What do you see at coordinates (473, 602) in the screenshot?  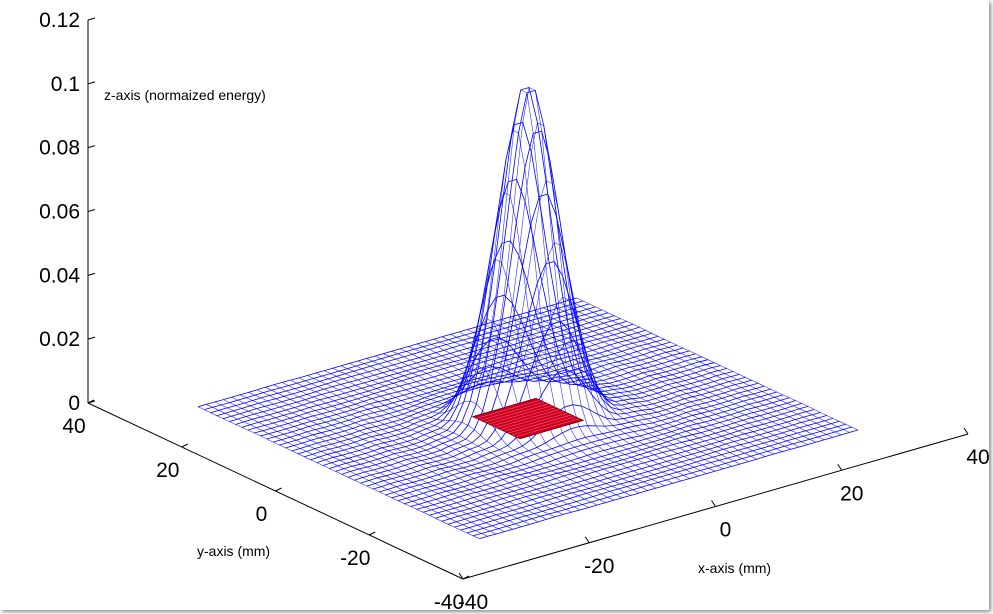 I see `x-tick-label: -40` at bounding box center [473, 602].